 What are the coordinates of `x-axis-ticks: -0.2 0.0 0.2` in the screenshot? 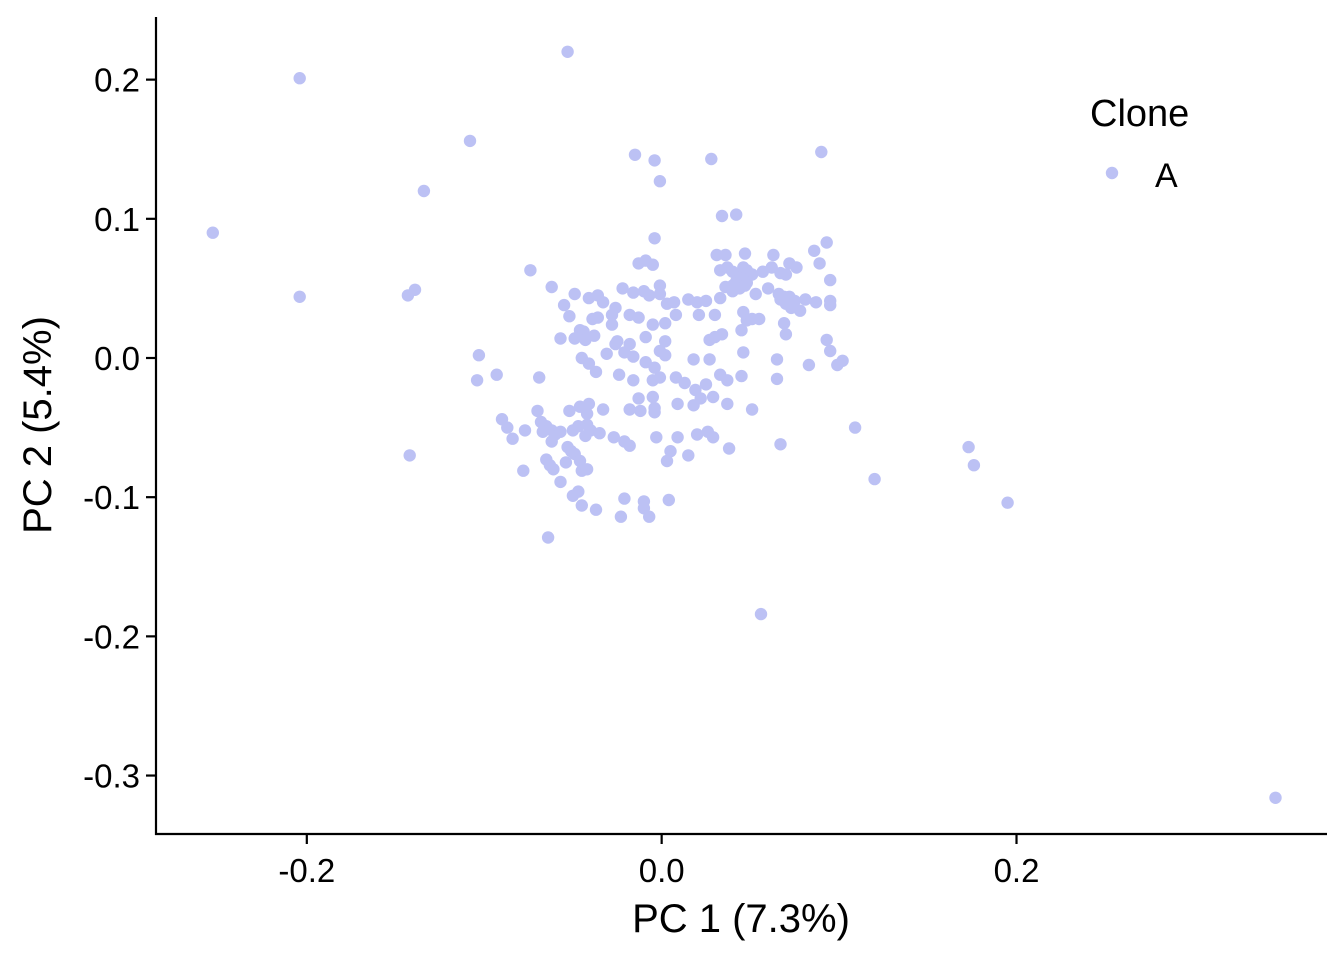 It's located at (658, 861).